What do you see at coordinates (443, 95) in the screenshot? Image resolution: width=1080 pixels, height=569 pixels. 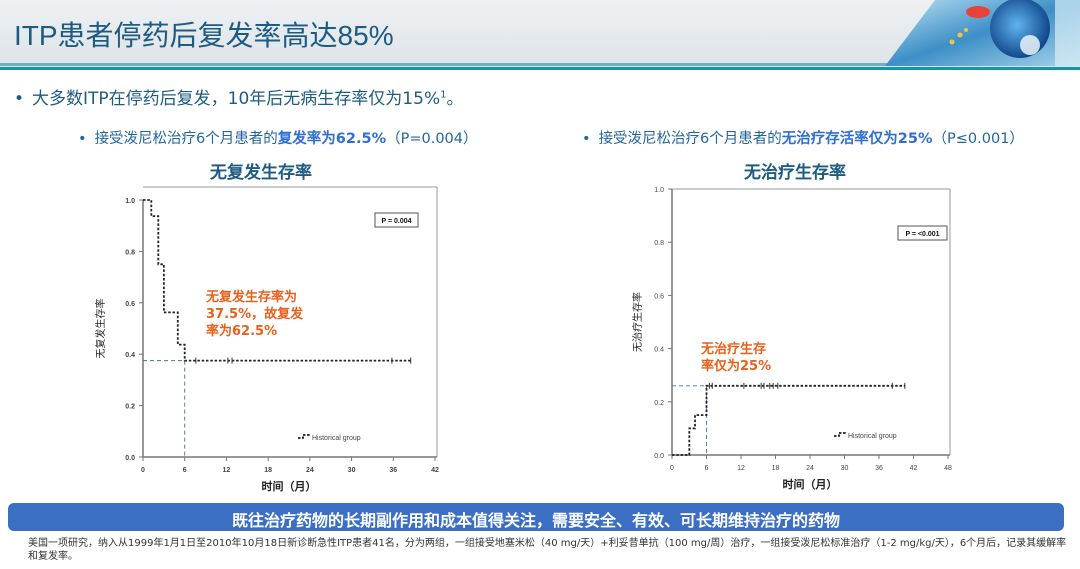 I see `footnote-ref: 1` at bounding box center [443, 95].